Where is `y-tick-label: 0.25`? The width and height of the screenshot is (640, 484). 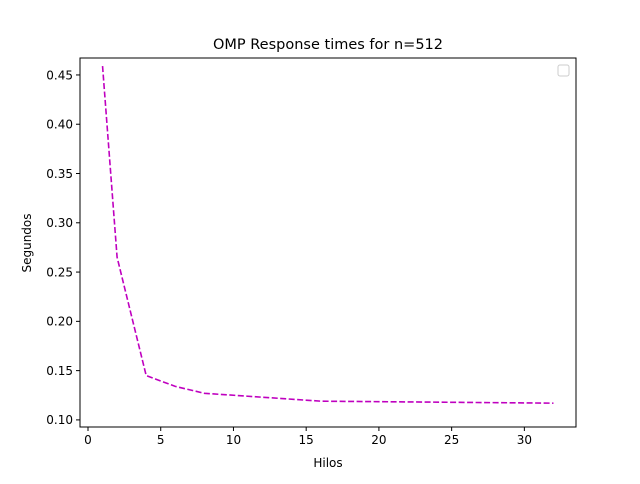
y-tick-label: 0.25 is located at coordinates (59, 272).